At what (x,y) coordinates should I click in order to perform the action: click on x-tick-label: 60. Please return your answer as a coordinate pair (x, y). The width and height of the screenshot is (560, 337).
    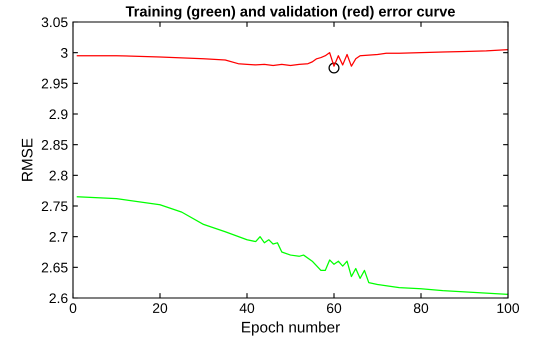
    Looking at the image, I should click on (334, 308).